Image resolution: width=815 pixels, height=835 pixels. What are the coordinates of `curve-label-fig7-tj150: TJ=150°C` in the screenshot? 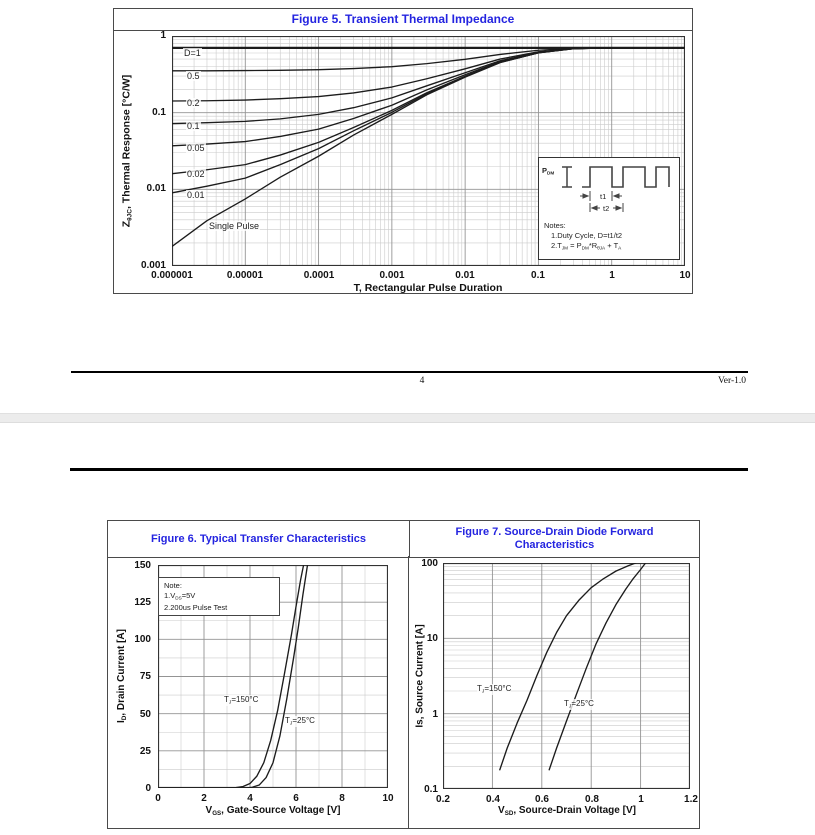 It's located at (494, 689).